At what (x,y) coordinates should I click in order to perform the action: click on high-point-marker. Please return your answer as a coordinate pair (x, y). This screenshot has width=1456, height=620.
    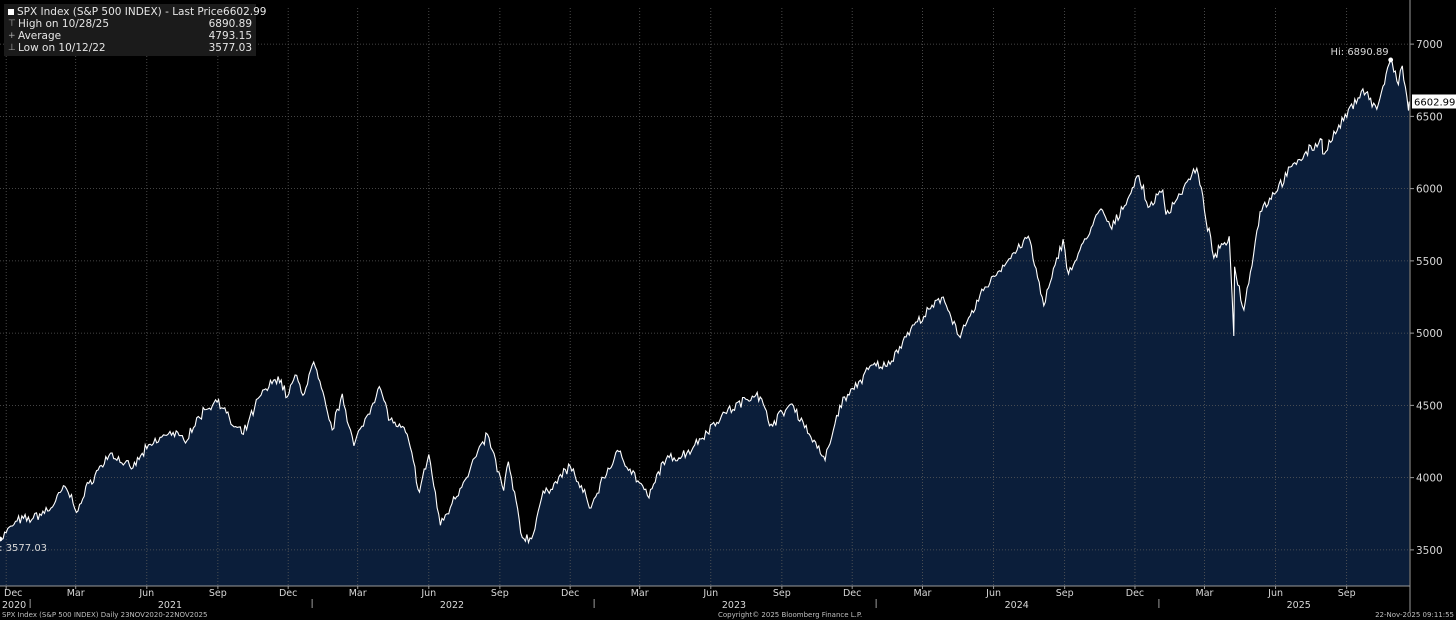
    Looking at the image, I should click on (1391, 60).